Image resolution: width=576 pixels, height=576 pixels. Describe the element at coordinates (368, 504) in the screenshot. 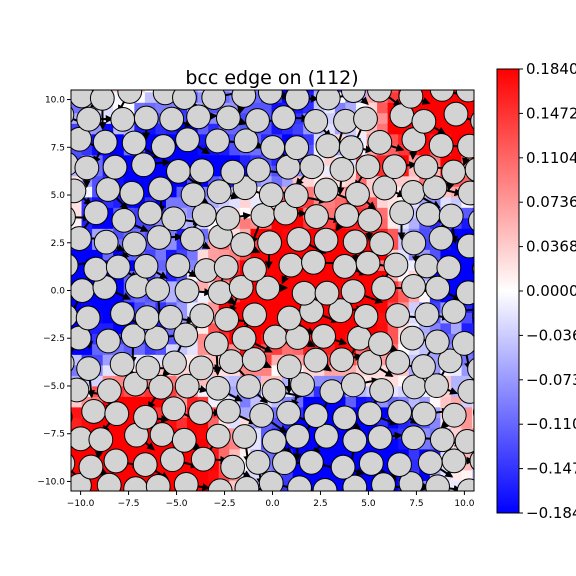

I see `x-tick-label: 5.0` at that location.